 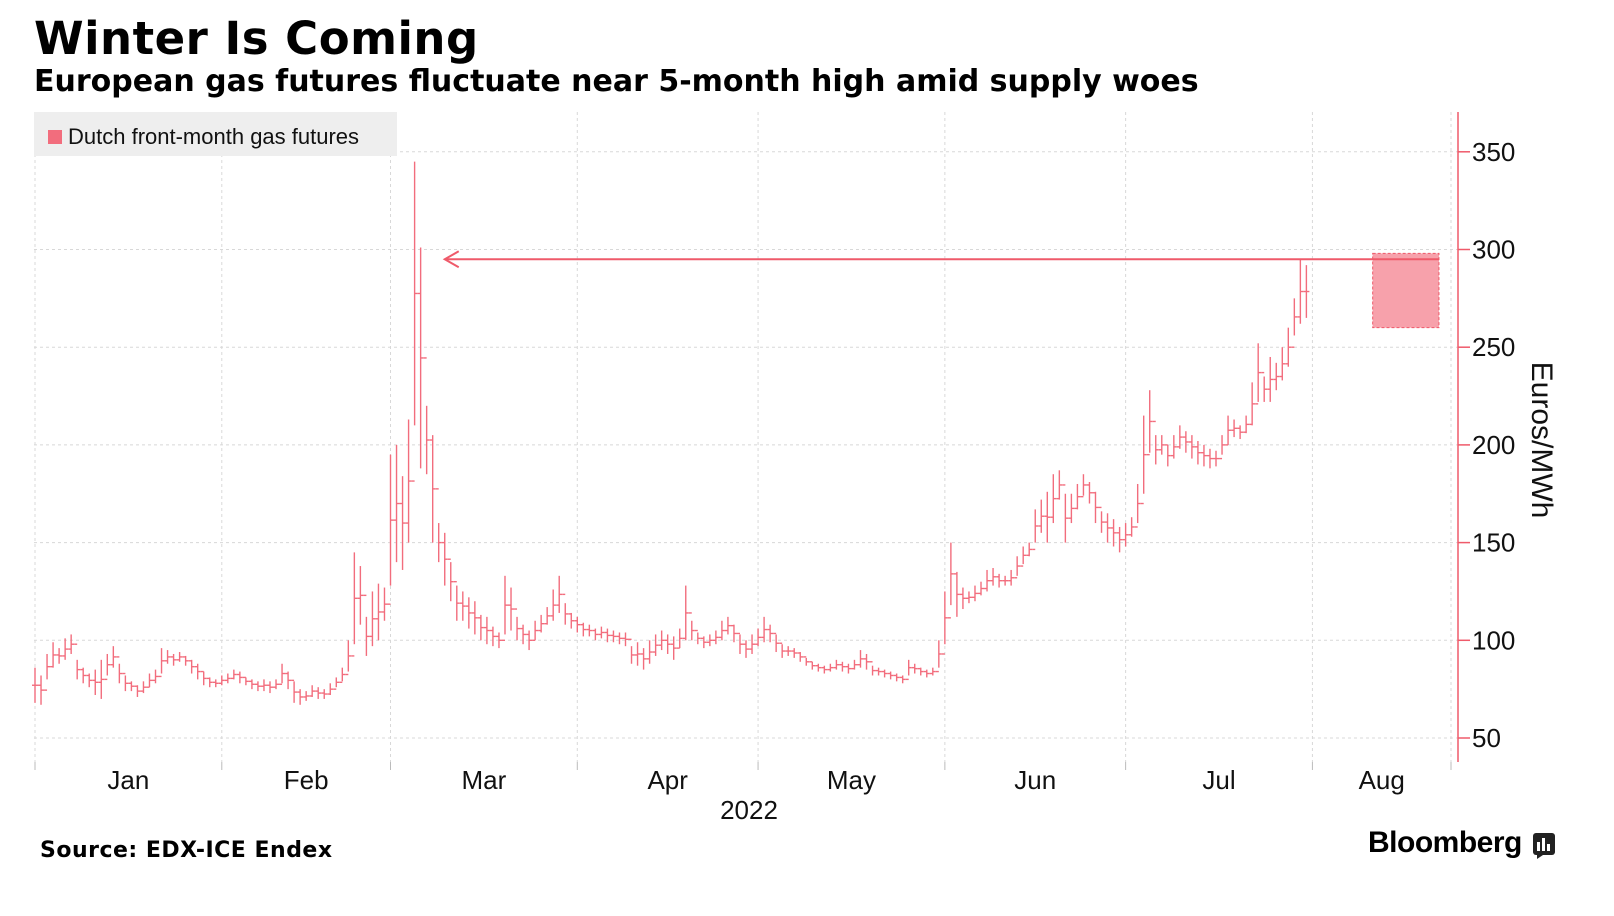 I want to click on y-axis-title: Euros/MWh, so click(x=1541, y=440).